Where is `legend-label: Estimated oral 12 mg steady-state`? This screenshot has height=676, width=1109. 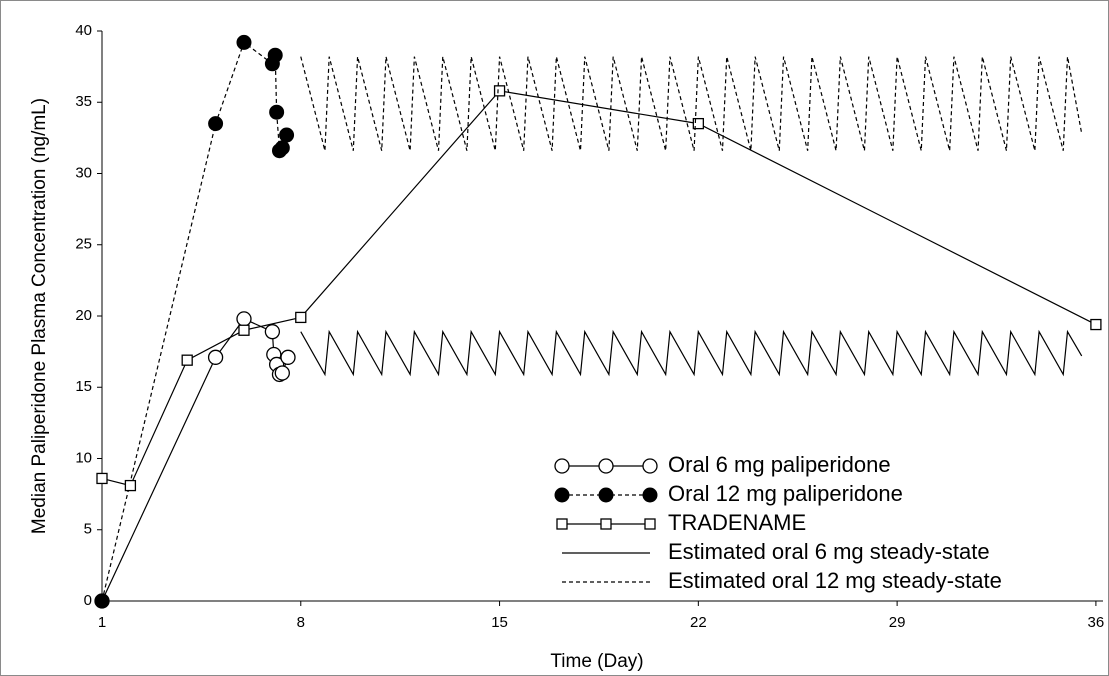 legend-label: Estimated oral 12 mg steady-state is located at coordinates (835, 580).